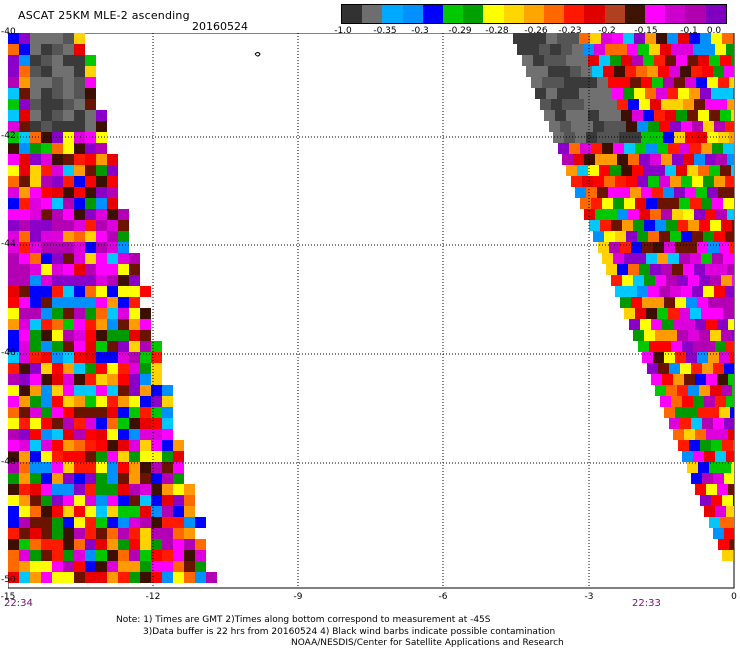  Describe the element at coordinates (420, 31) in the screenshot. I see `color-bar-label: -0.3` at that location.